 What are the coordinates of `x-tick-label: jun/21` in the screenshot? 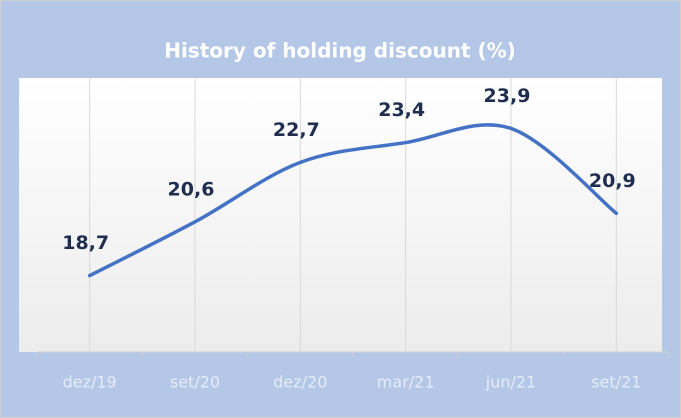 It's located at (510, 382).